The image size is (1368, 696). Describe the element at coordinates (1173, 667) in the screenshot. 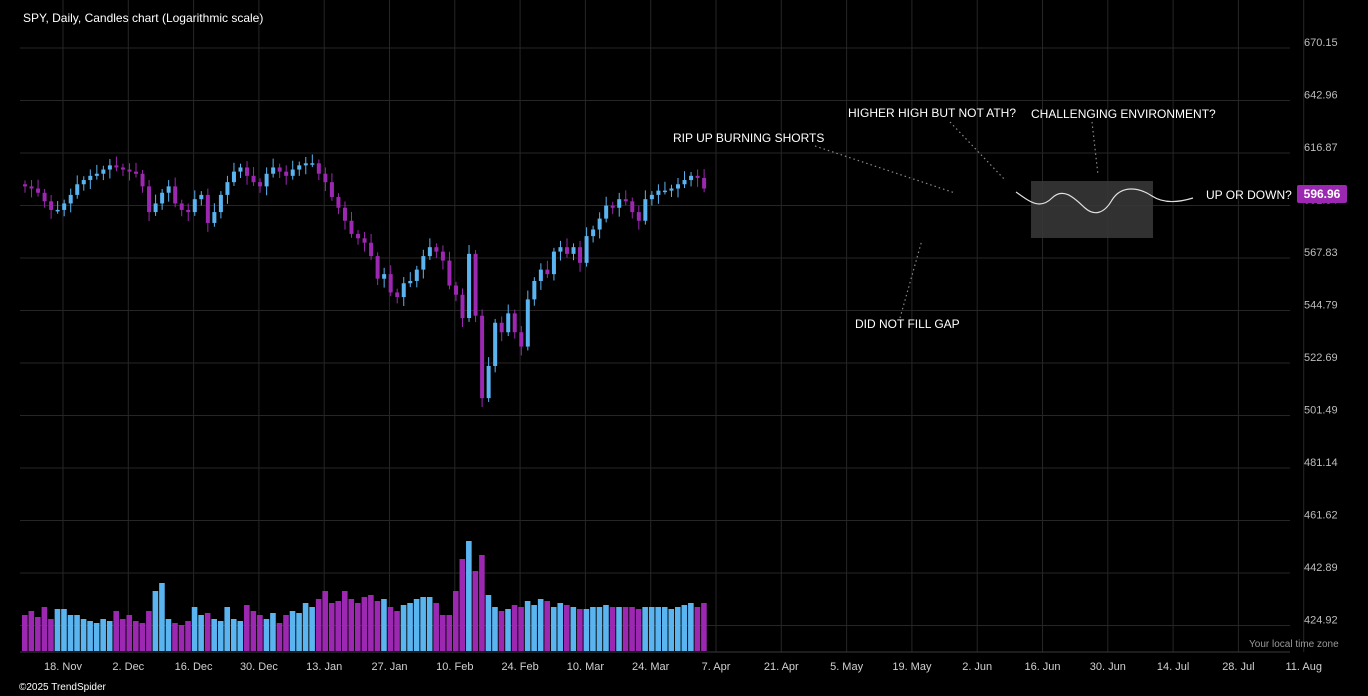

I see `x-tick-label: 14. Jul` at that location.